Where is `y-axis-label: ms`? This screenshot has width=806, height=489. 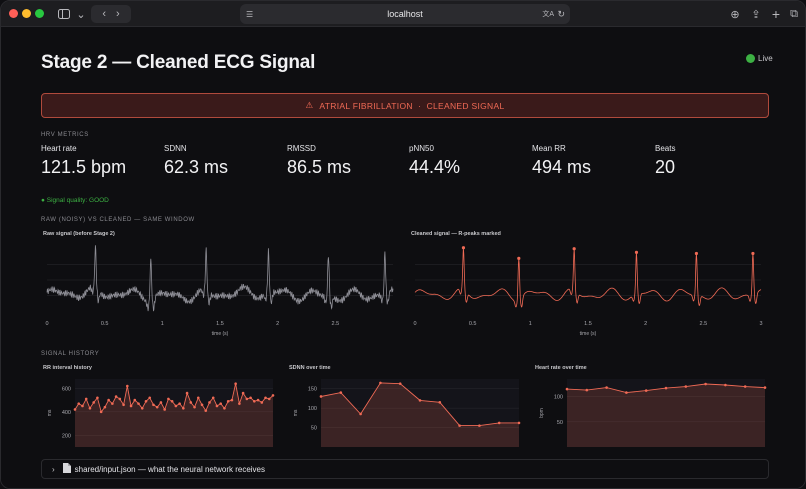 y-axis-label: ms is located at coordinates (296, 412).